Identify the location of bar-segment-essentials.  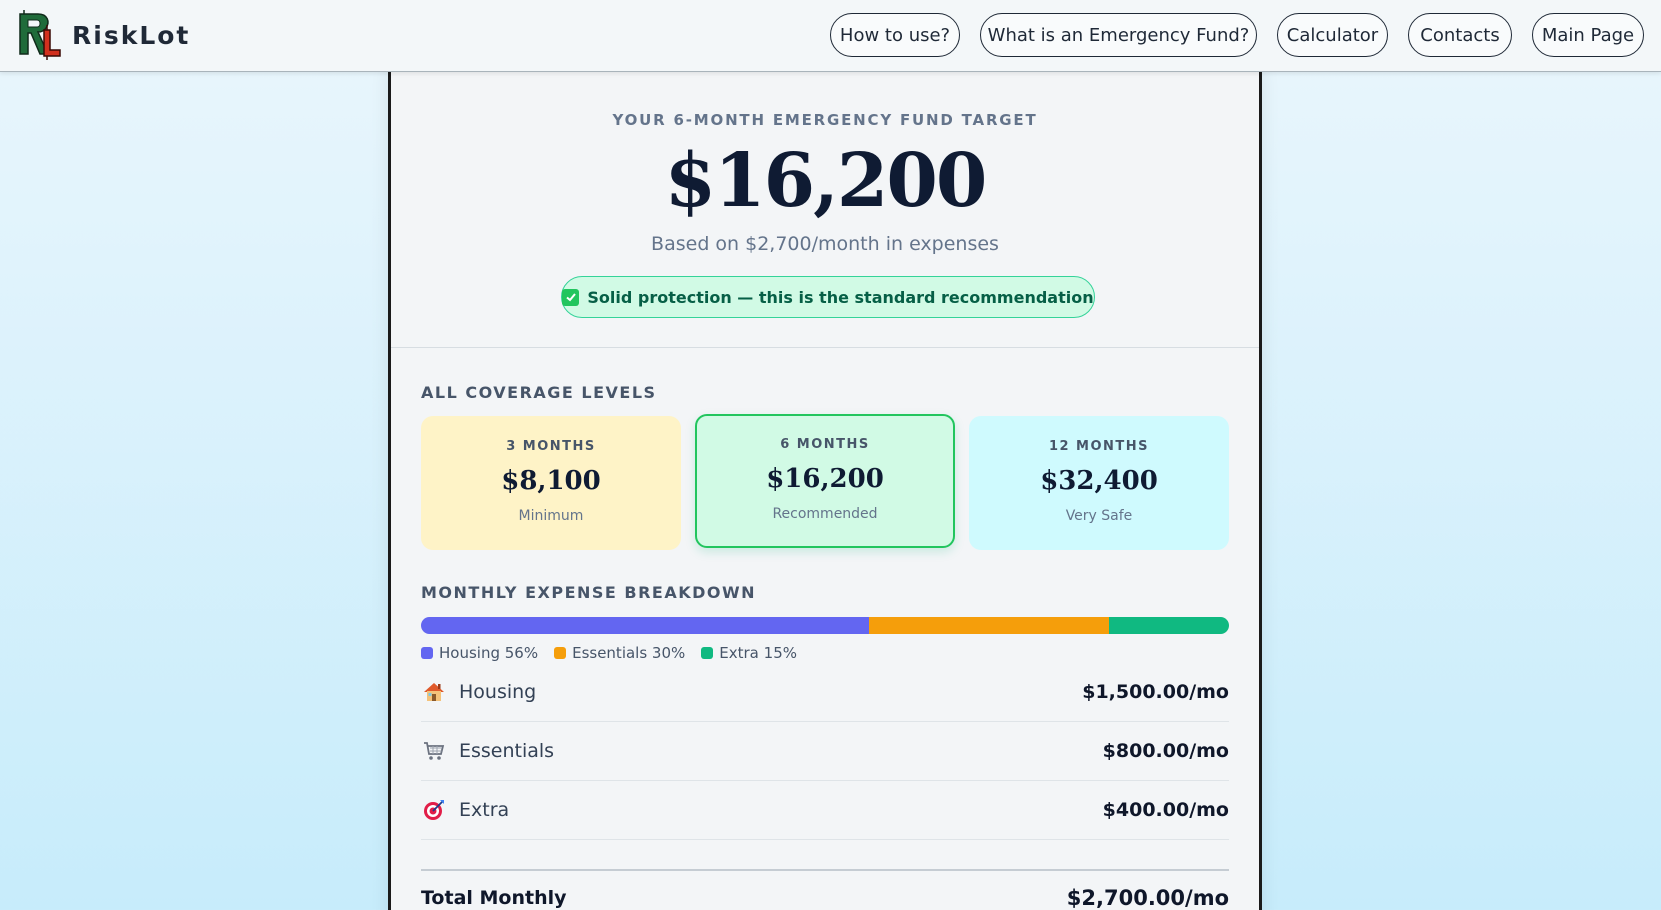
(989, 625).